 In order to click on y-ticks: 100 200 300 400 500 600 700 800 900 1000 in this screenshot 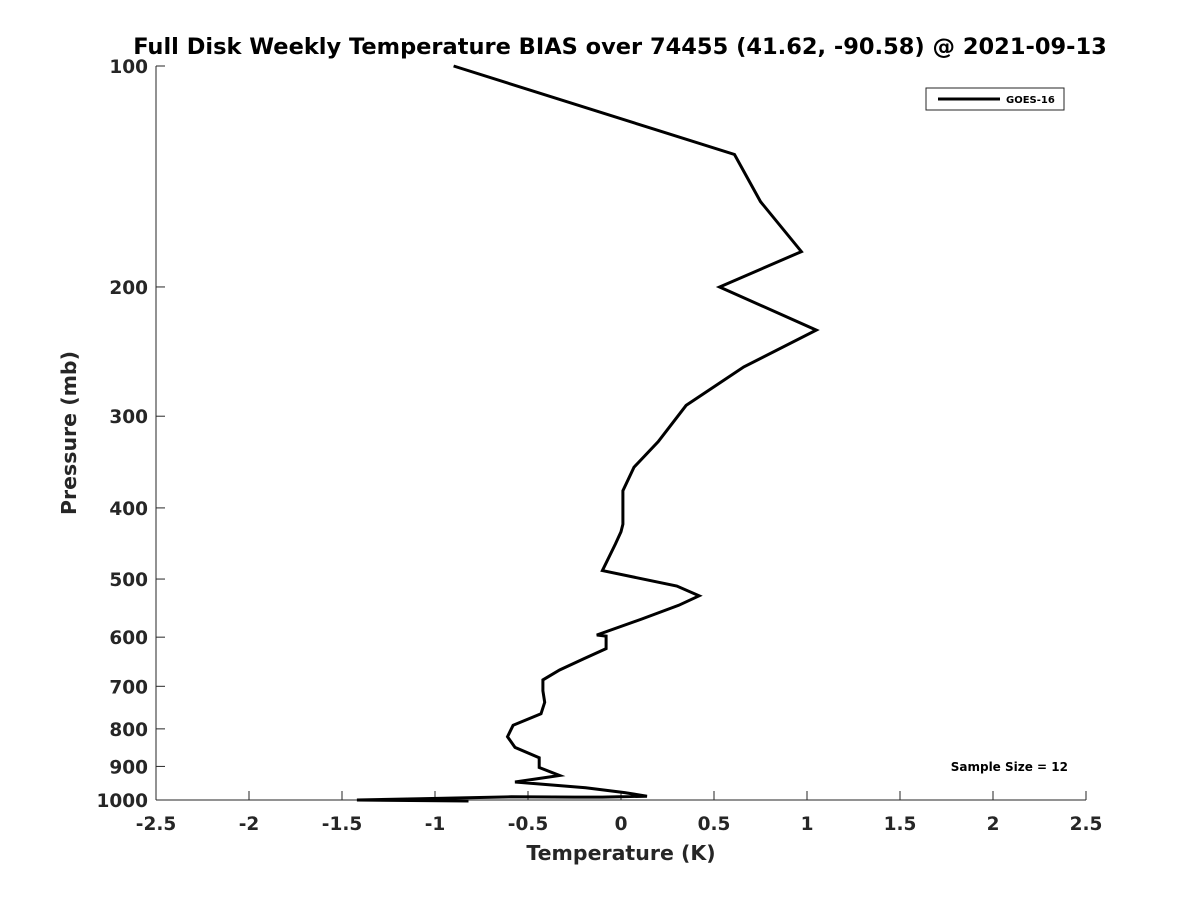, I will do `click(131, 434)`.